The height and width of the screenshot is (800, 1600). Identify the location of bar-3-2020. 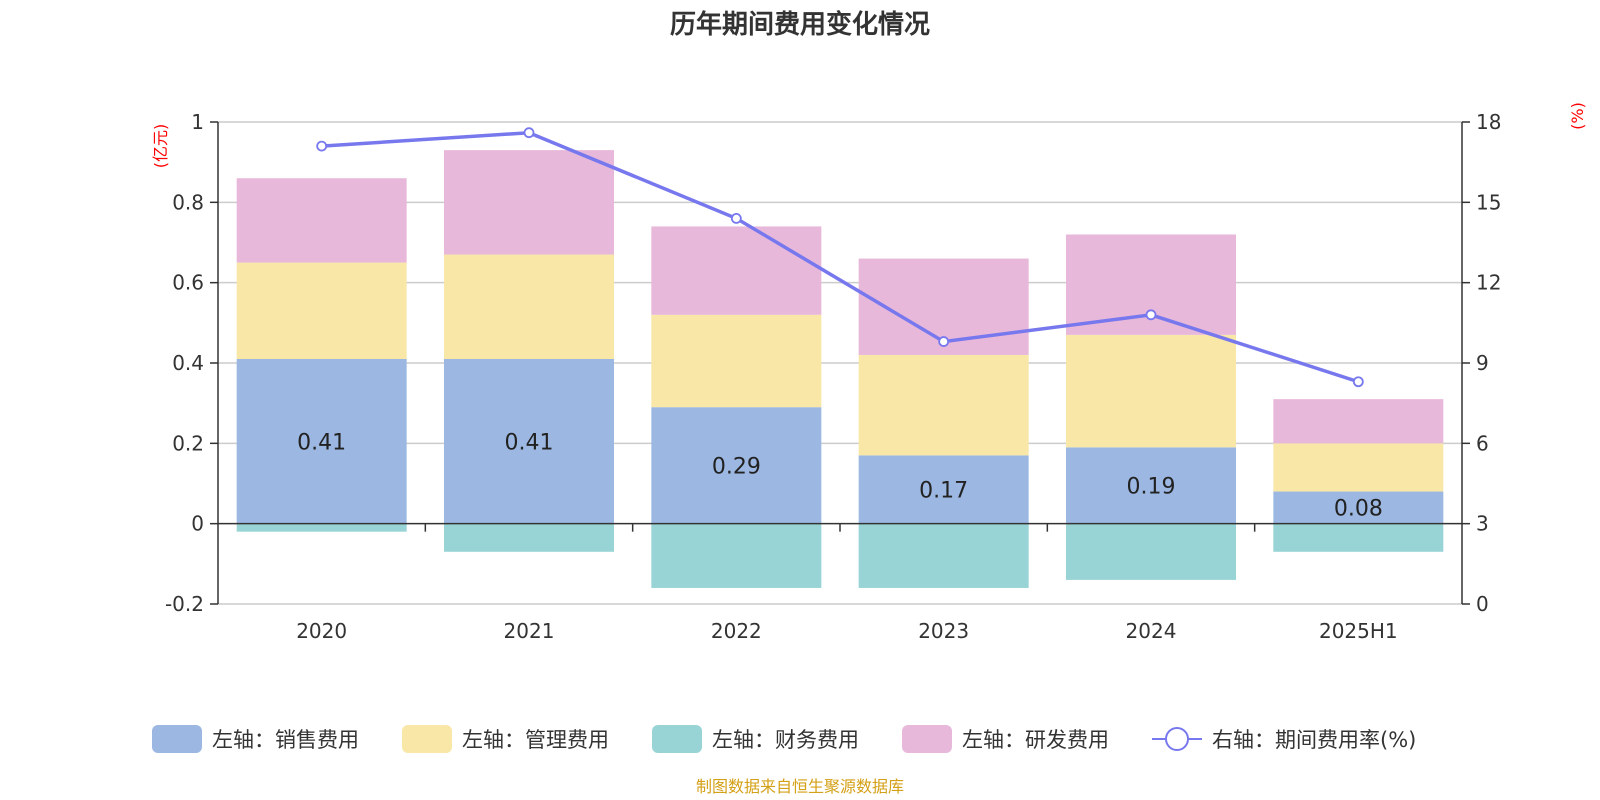
(321, 527).